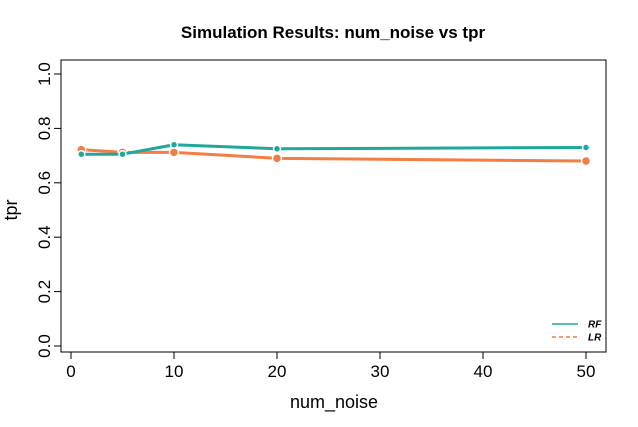 The image size is (638, 427). I want to click on legend-label-lr: LR, so click(595, 338).